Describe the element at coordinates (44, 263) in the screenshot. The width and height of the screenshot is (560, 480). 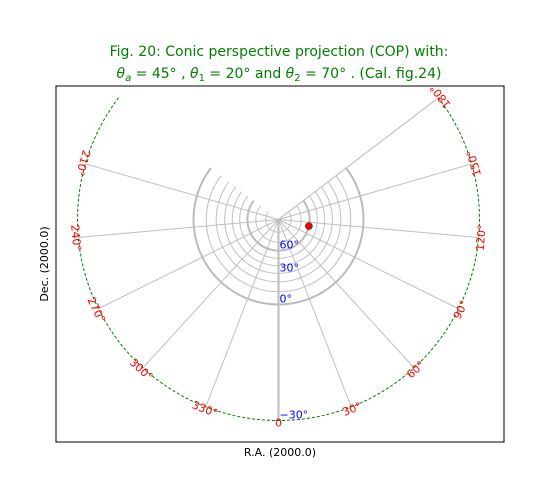
I see `y-axis-label: Dec. (2000.0)` at that location.